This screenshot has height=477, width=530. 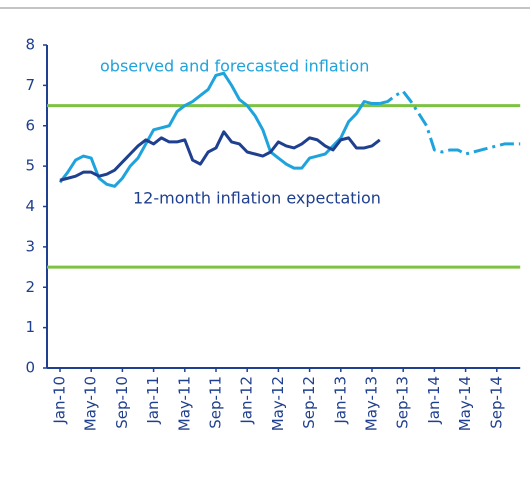 What do you see at coordinates (309, 402) in the screenshot?
I see `x-tick-label: Sep-12` at bounding box center [309, 402].